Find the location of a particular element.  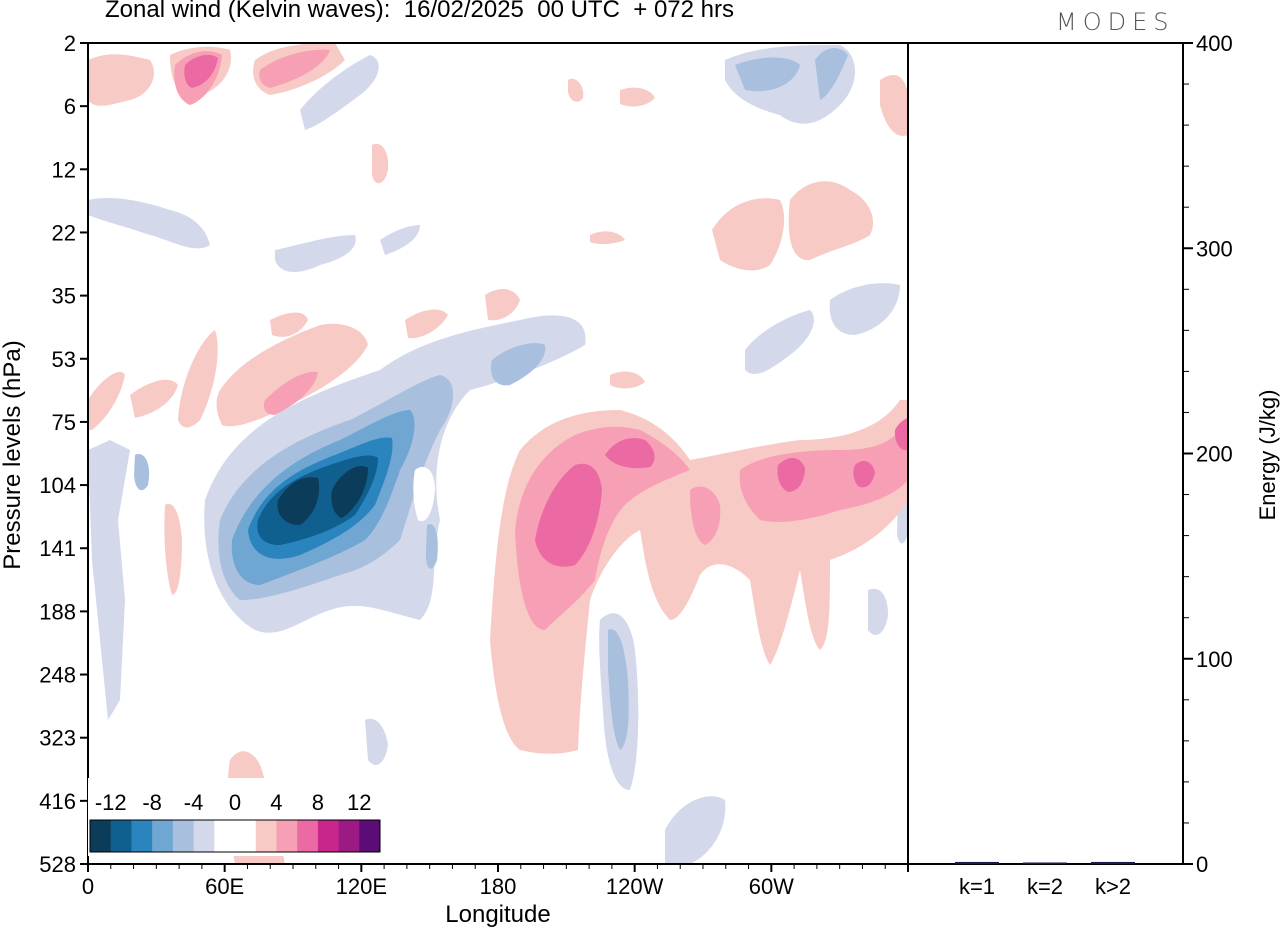

colorbar: -12 -8 -4 0 4 8 12 is located at coordinates (235, 817).